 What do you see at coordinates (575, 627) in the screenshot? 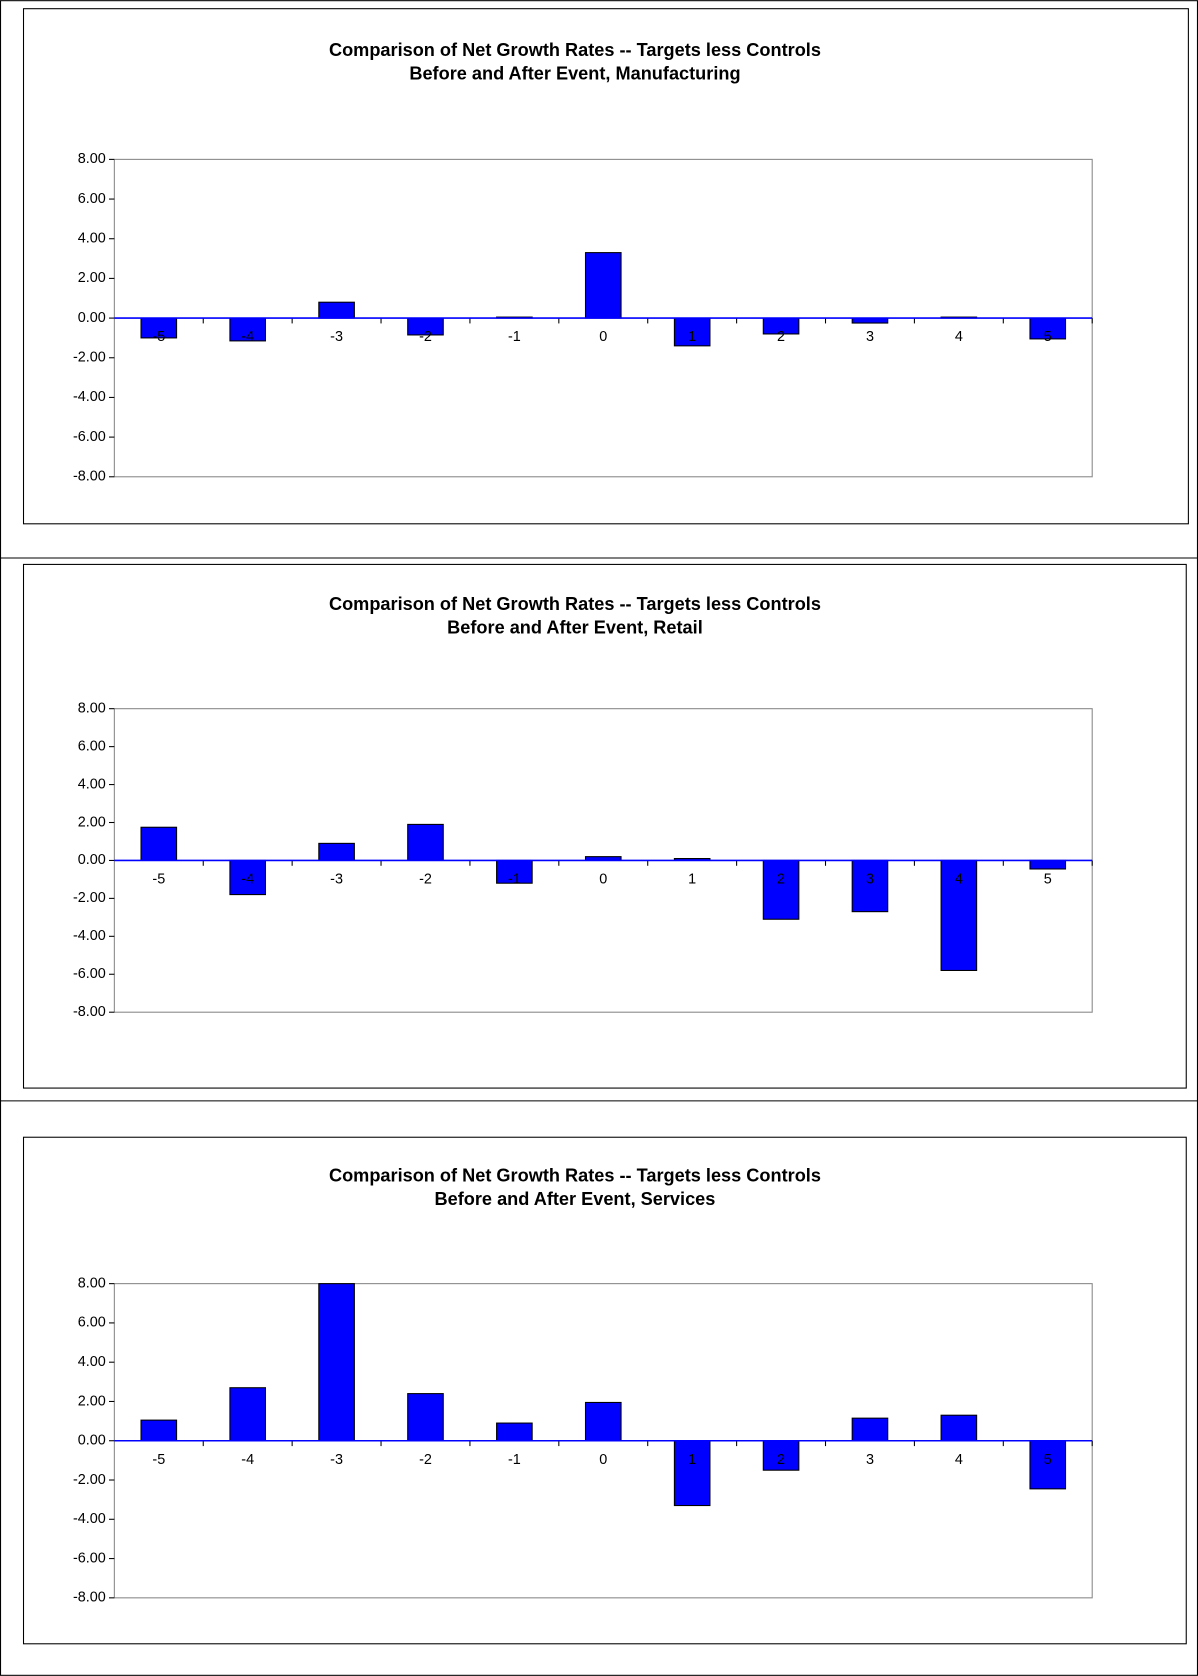
I see `chart-subtitle: Before and After Event, Retail` at bounding box center [575, 627].